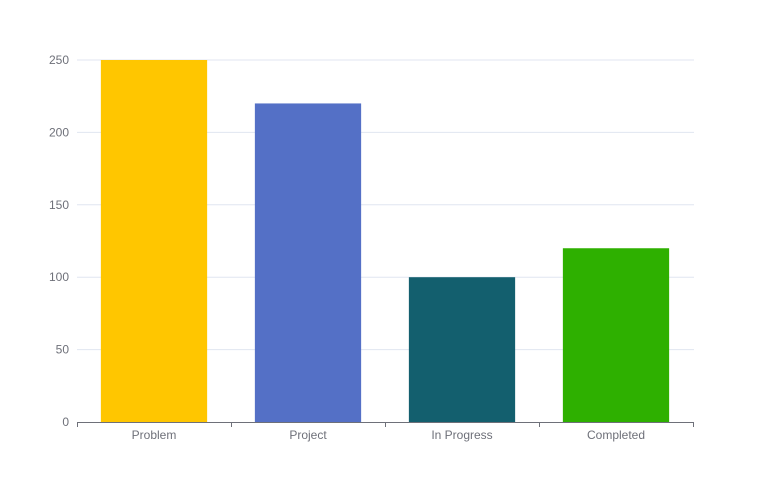  What do you see at coordinates (65, 422) in the screenshot?
I see `y-tick-label: 0` at bounding box center [65, 422].